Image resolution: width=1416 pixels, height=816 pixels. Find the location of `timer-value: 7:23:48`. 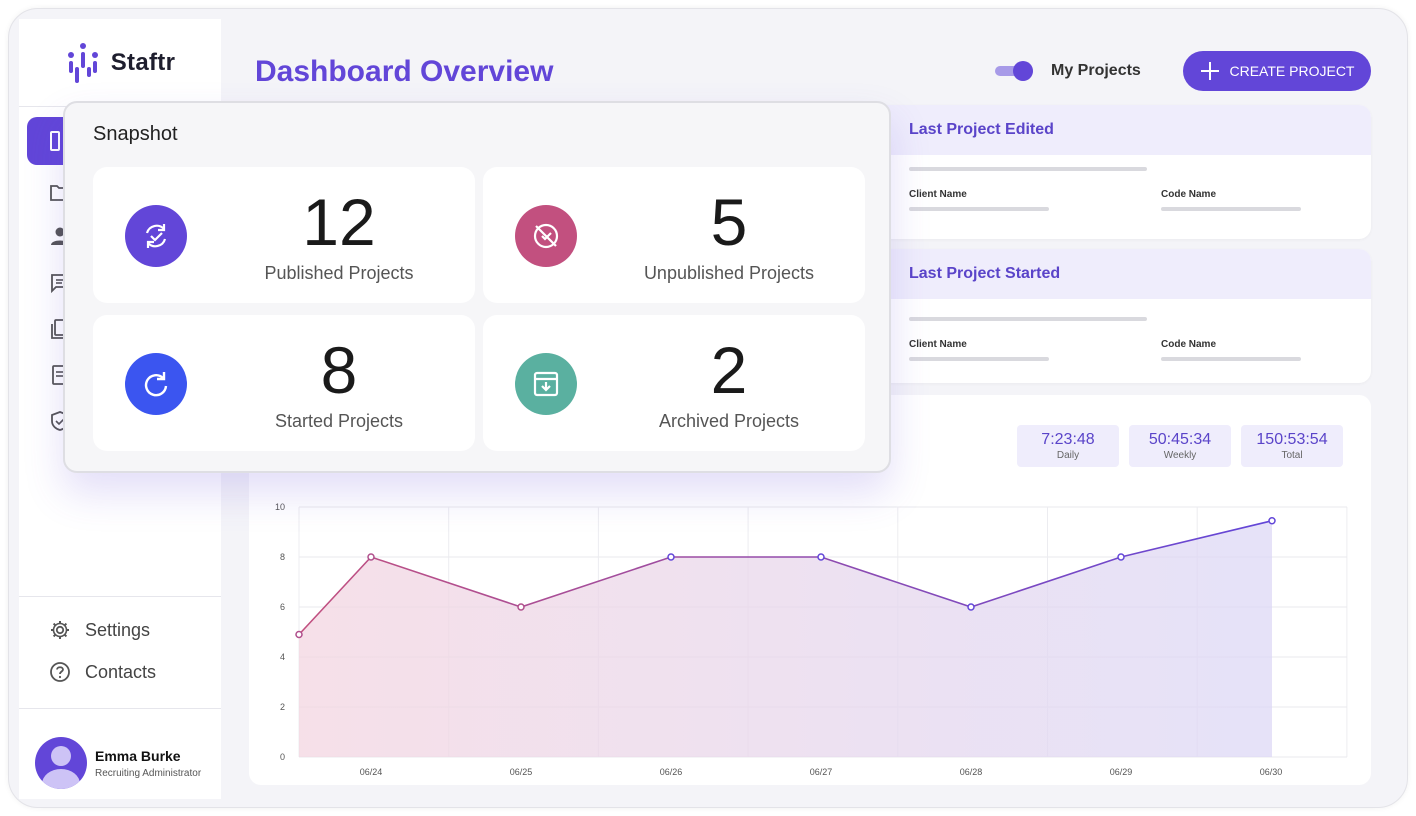

timer-value: 7:23:48 is located at coordinates (1068, 439).